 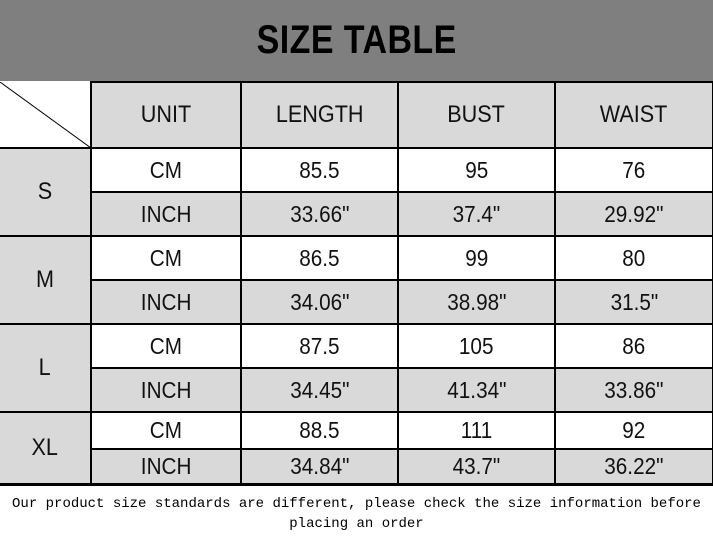 I want to click on header-length: LENGTH, so click(x=319, y=115).